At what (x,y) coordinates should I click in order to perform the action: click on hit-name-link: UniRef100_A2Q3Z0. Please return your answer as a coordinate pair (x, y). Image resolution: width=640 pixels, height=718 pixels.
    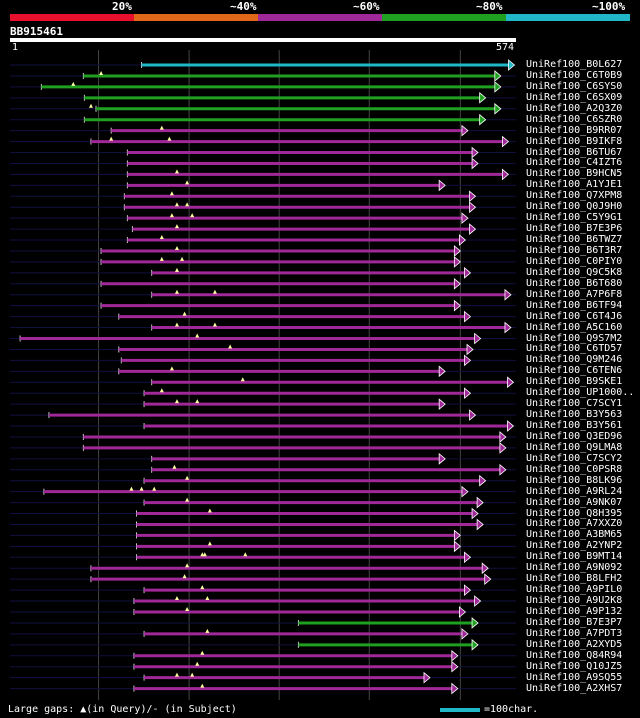
    Looking at the image, I should click on (574, 108).